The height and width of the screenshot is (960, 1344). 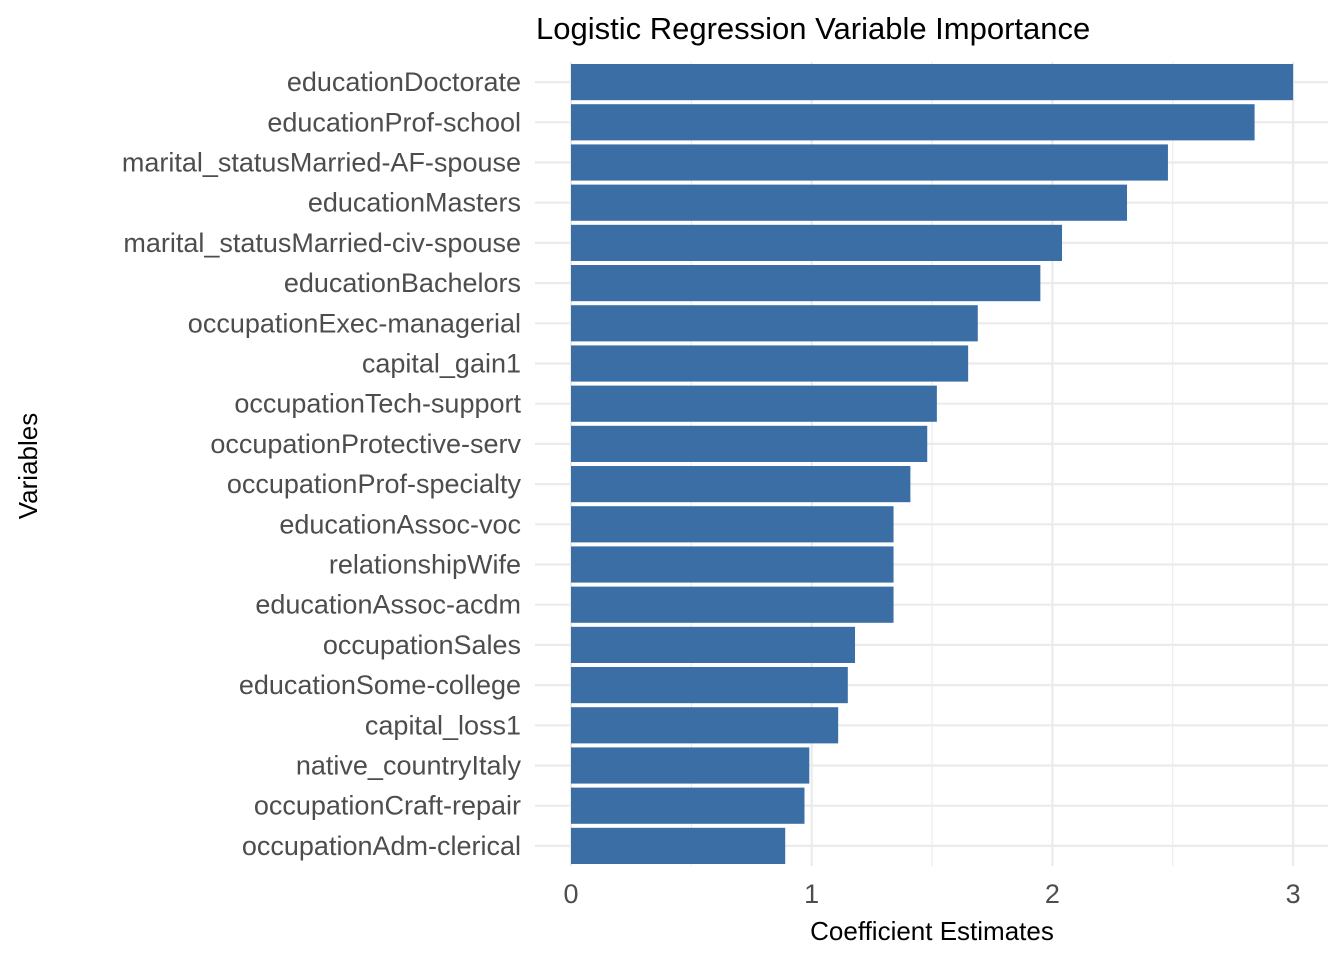 I want to click on category-label: occupationProtective-serv, so click(x=365, y=444).